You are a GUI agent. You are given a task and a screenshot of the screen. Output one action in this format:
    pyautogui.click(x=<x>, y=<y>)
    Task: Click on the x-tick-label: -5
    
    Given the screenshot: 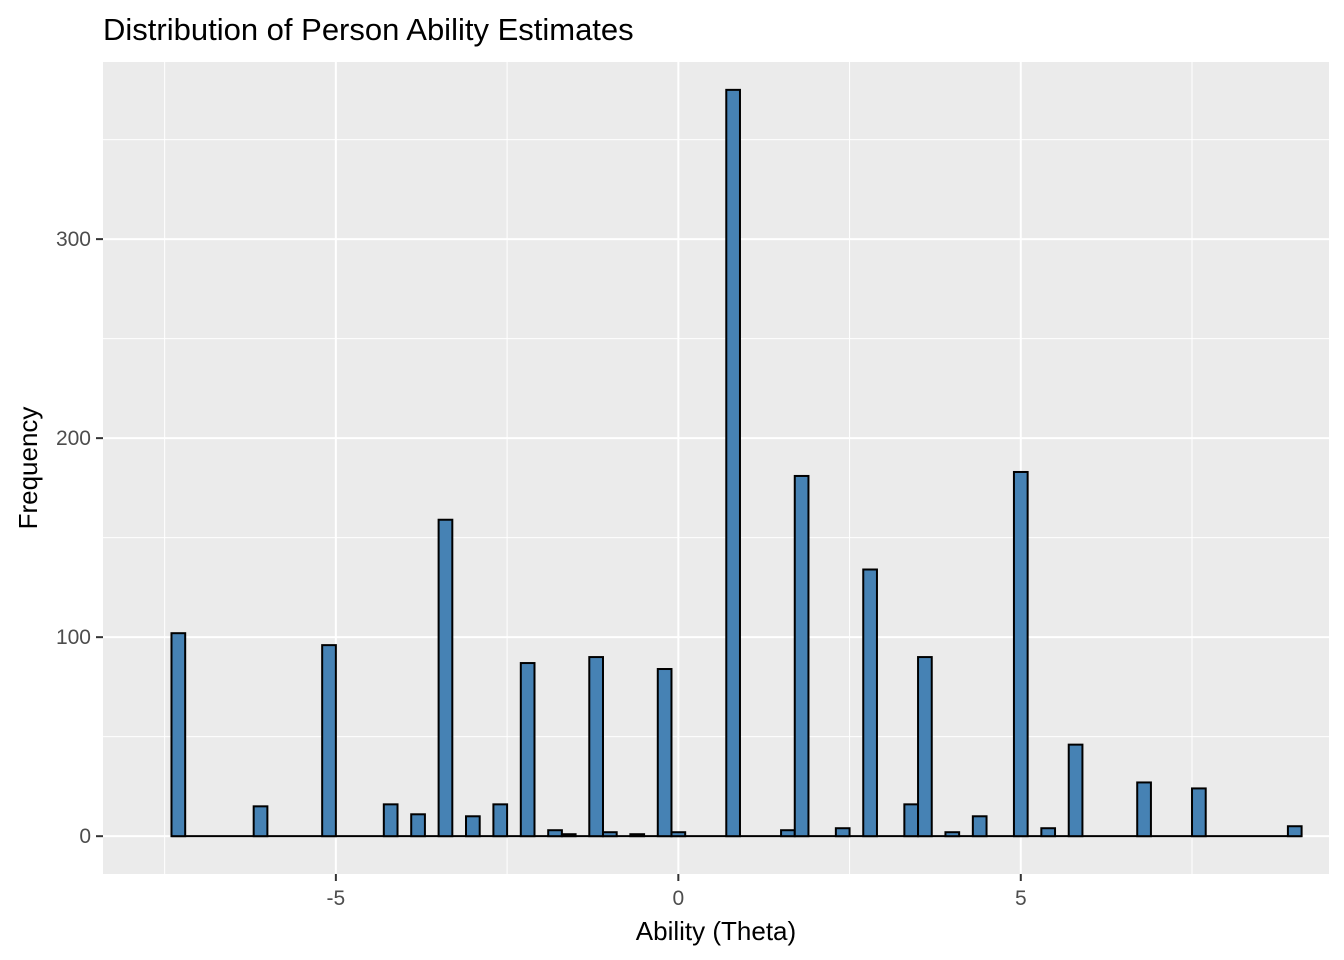 What is the action you would take?
    pyautogui.click(x=336, y=898)
    